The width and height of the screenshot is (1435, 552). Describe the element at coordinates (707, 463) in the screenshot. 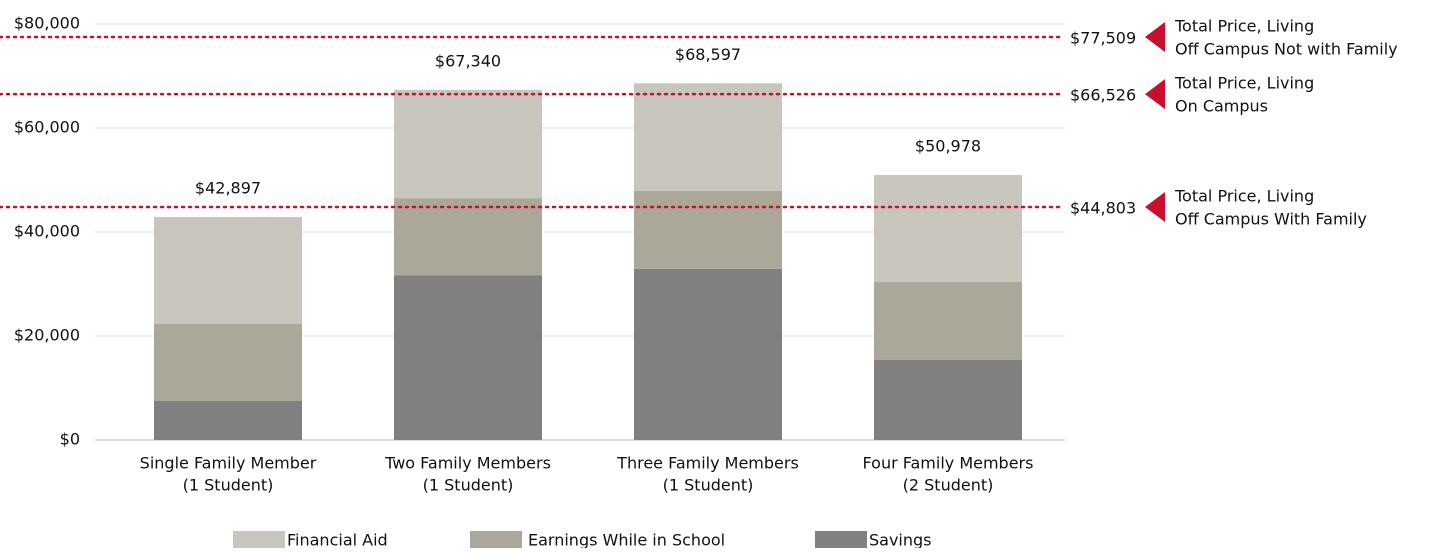

I see `x-tick-label: Three Family Members` at that location.